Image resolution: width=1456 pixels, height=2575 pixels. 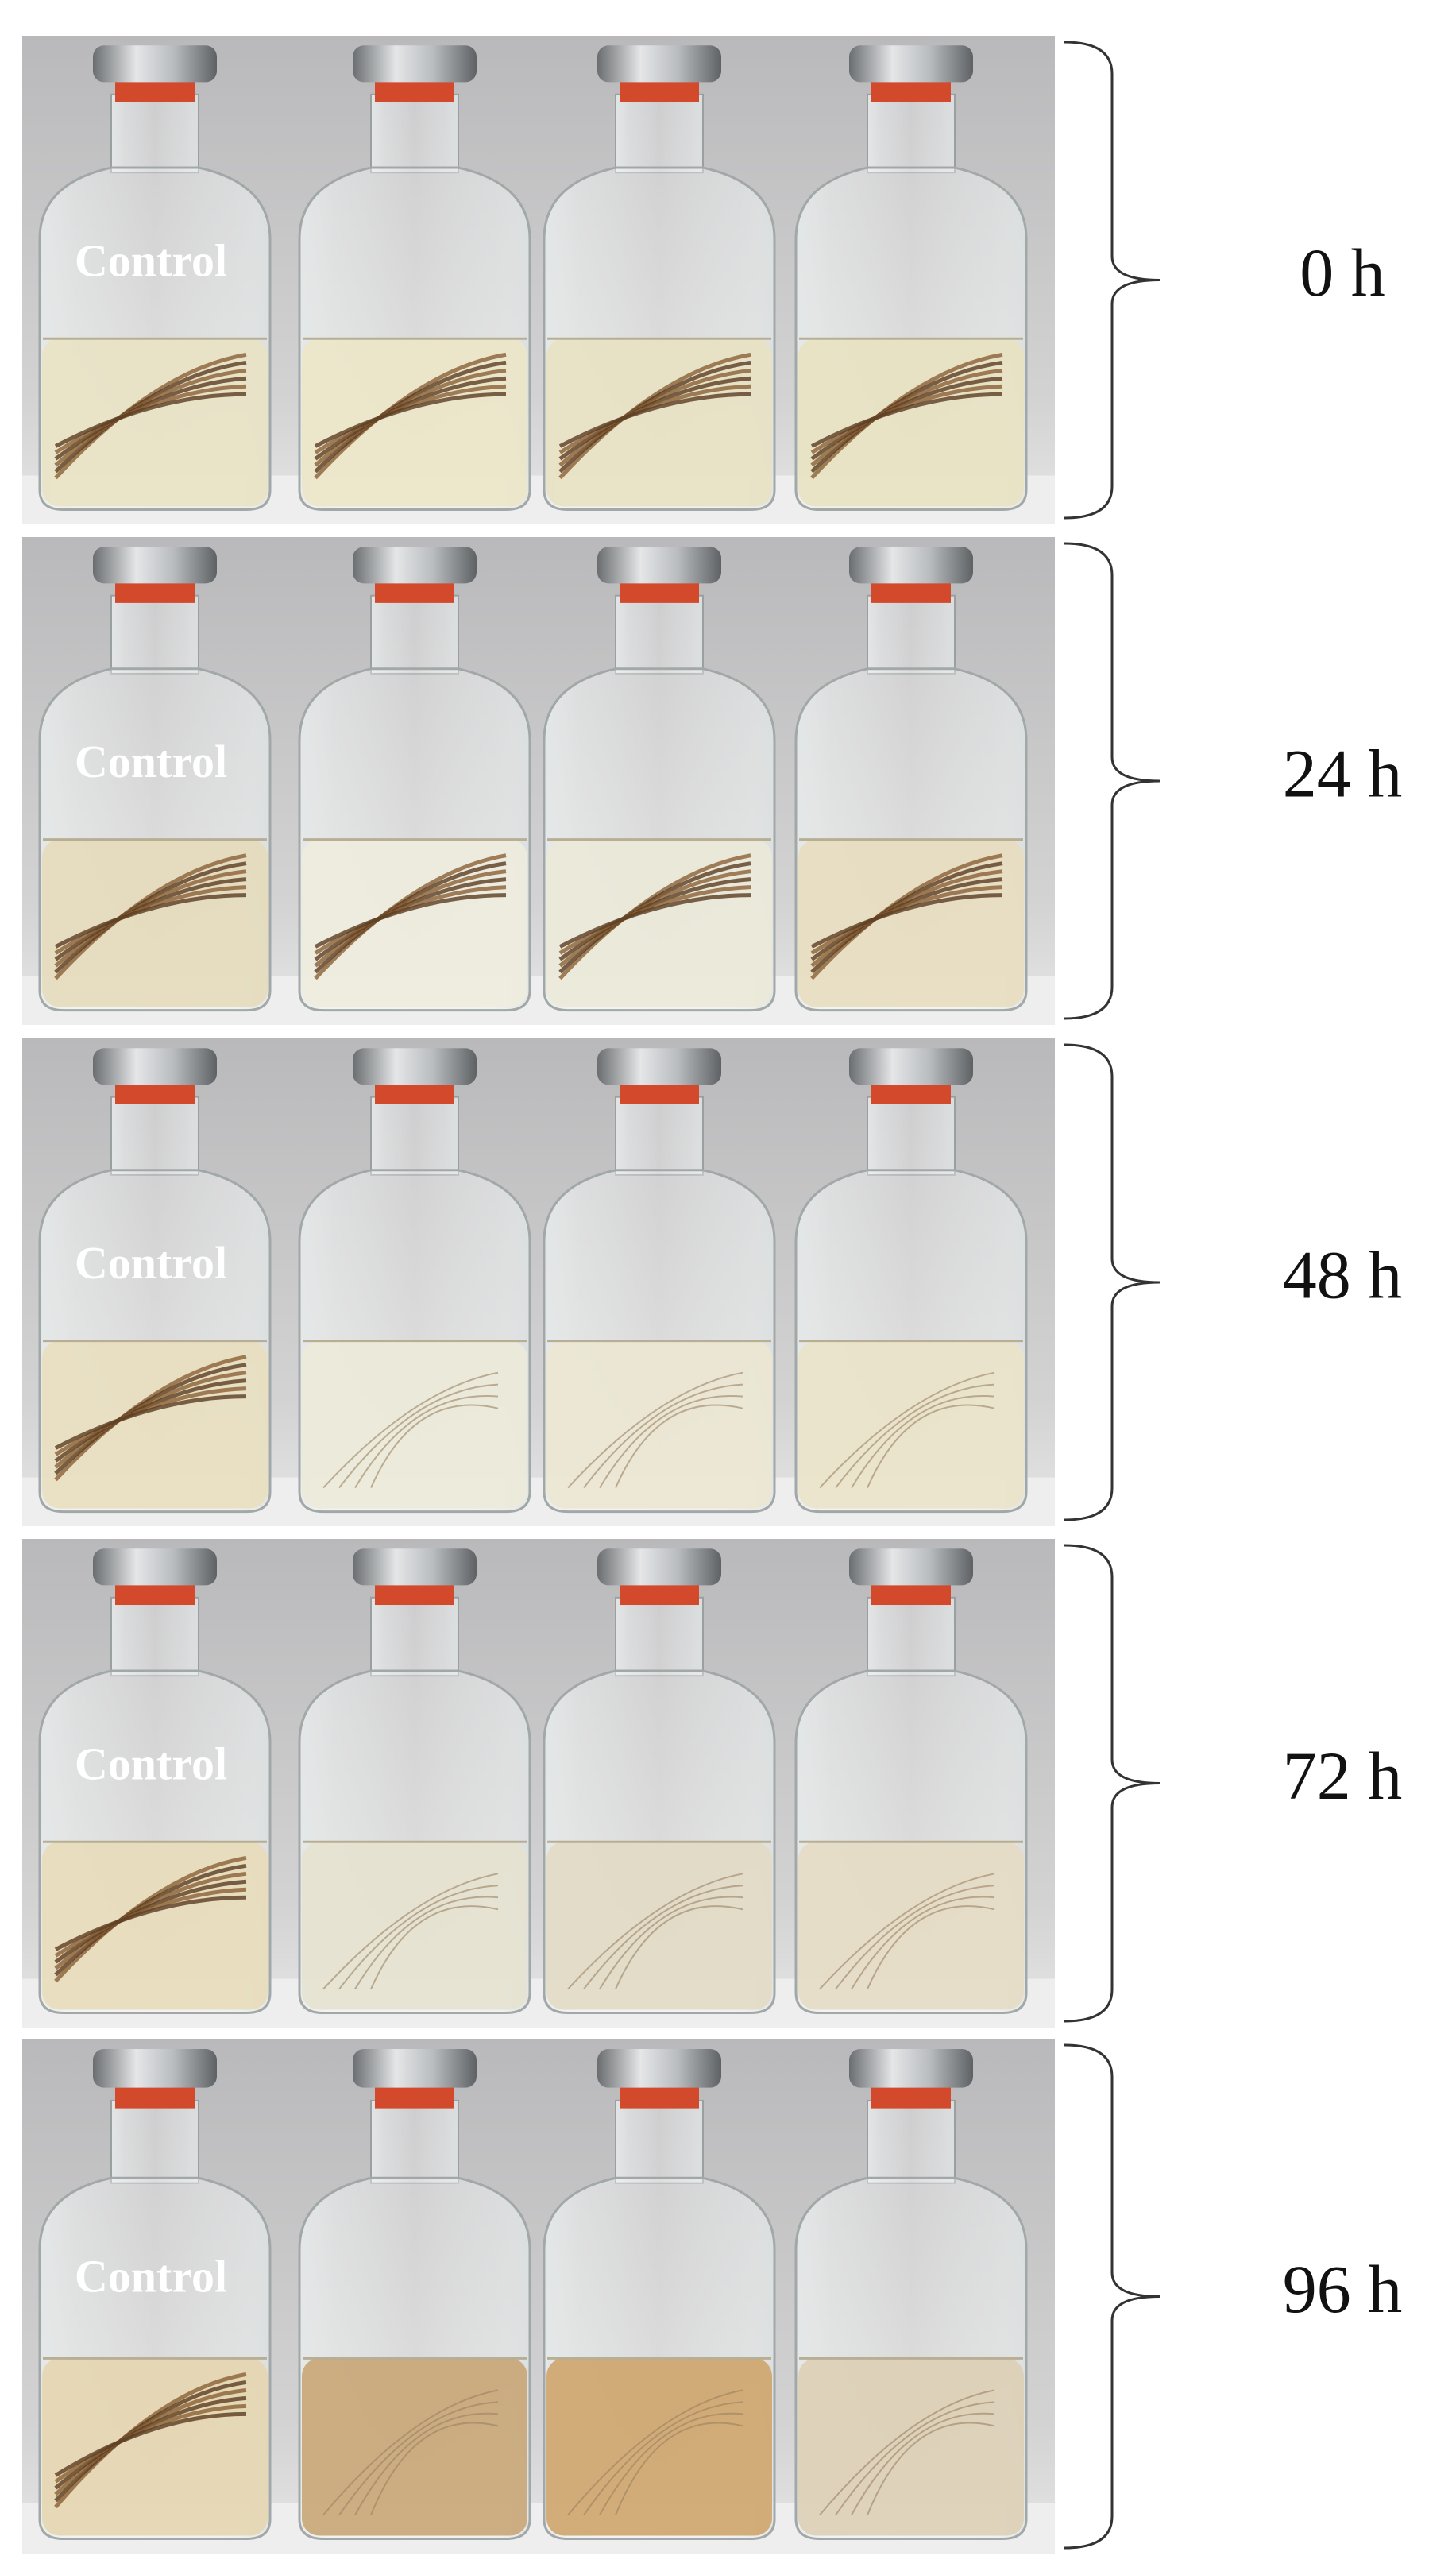 What do you see at coordinates (1343, 774) in the screenshot?
I see `time-label: 24 h` at bounding box center [1343, 774].